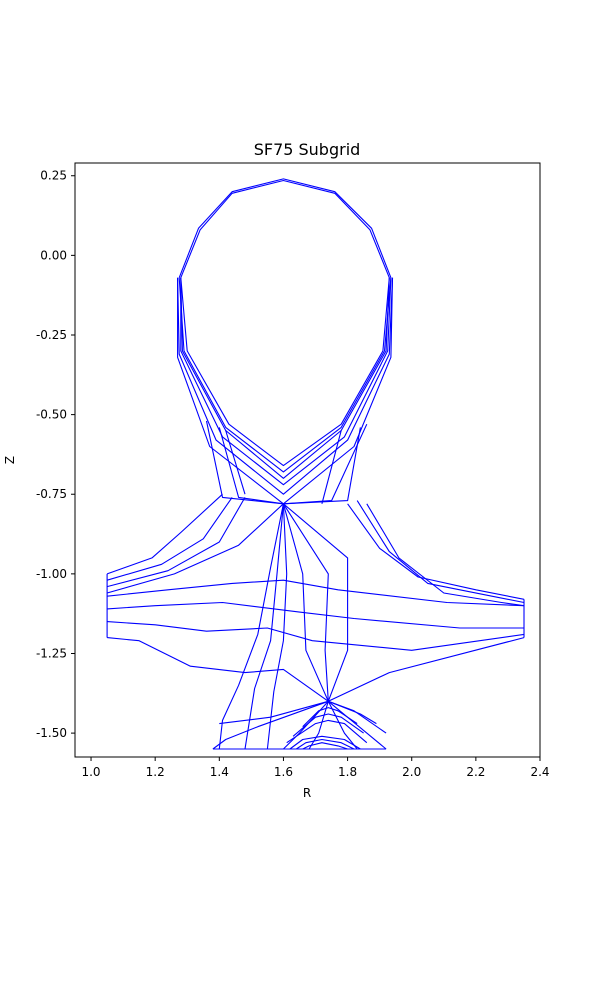 The width and height of the screenshot is (600, 1000). Describe the element at coordinates (411, 772) in the screenshot. I see `x-tick-label: 2.0` at that location.